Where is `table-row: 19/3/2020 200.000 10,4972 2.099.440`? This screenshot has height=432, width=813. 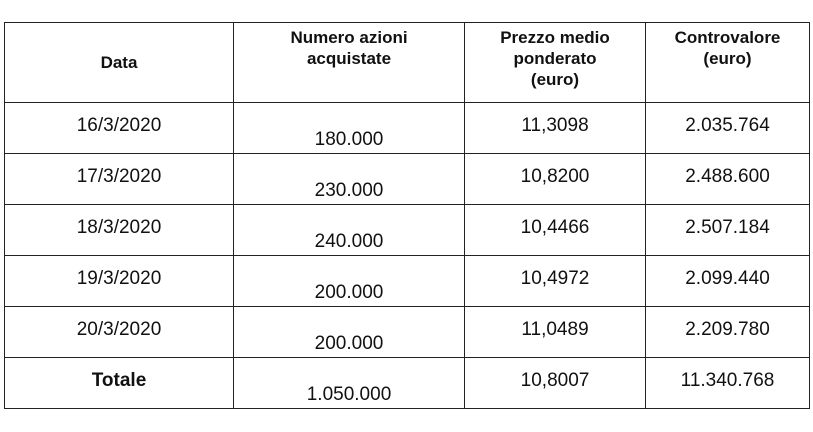
table-row: 19/3/2020 200.000 10,4972 2.099.440 is located at coordinates (407, 281).